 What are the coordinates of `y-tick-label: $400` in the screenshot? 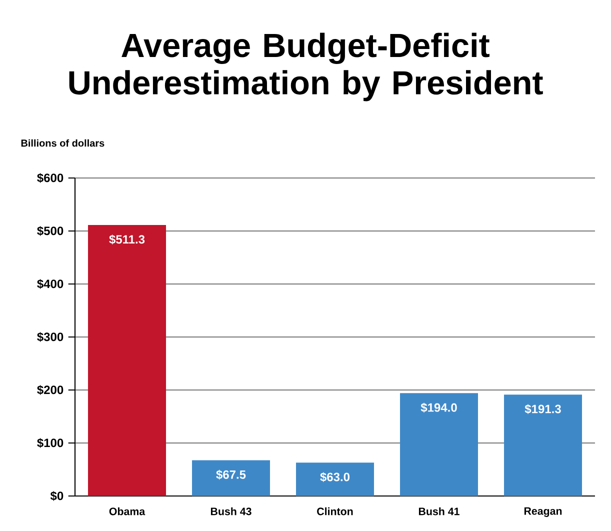 It's located at (50, 284).